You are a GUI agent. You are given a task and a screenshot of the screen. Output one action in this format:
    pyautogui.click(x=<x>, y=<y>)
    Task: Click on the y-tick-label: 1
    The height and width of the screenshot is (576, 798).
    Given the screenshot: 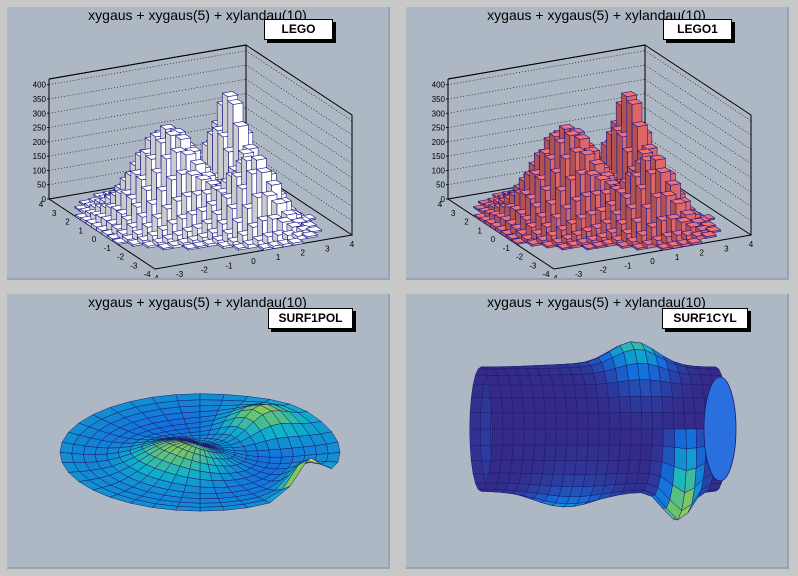 What is the action you would take?
    pyautogui.click(x=81, y=230)
    